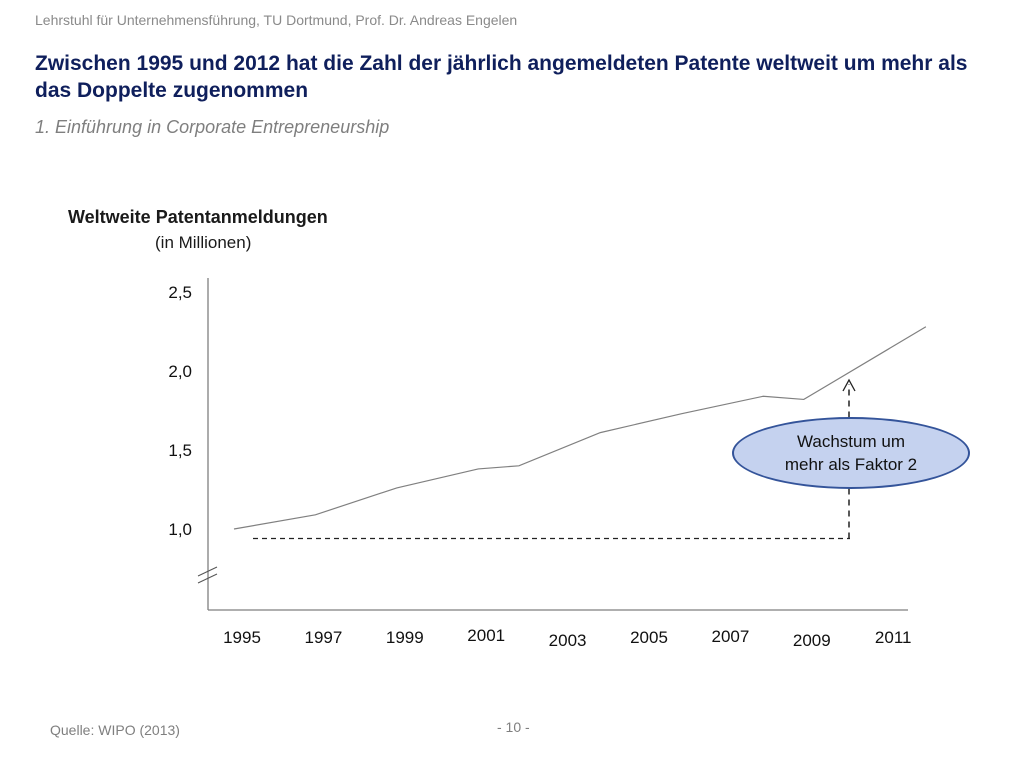 The width and height of the screenshot is (1024, 768). Describe the element at coordinates (649, 637) in the screenshot. I see `x-tick-label: 2005` at that location.